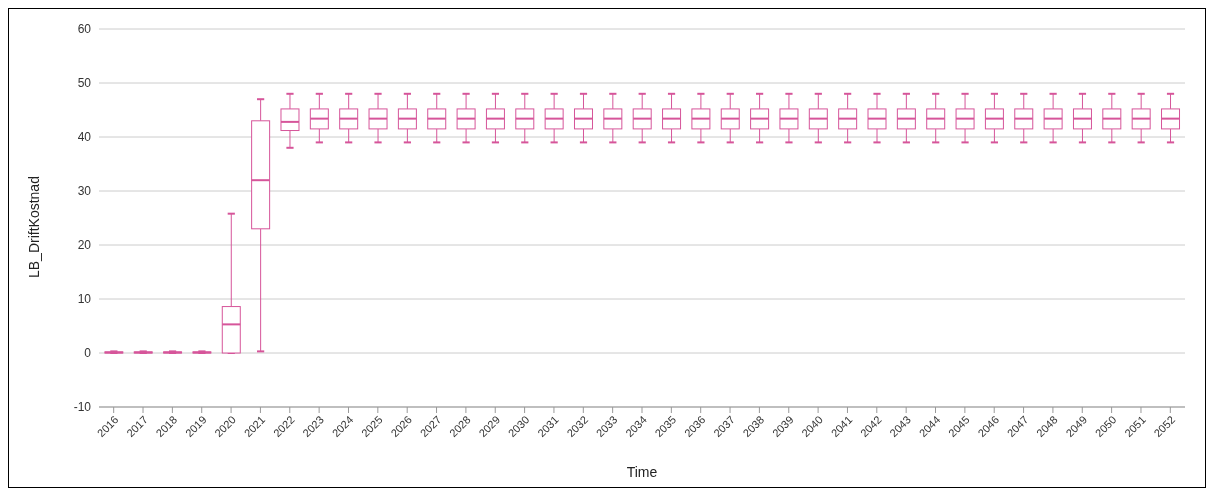 Image resolution: width=1216 pixels, height=500 pixels. Describe the element at coordinates (84, 299) in the screenshot. I see `y-tick-label: 10` at that location.